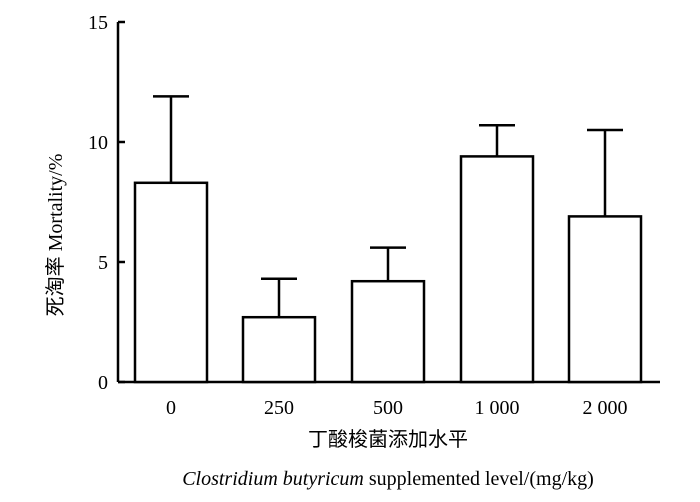 The image size is (700, 502). What do you see at coordinates (388, 408) in the screenshot?
I see `x-tick-label: 500` at bounding box center [388, 408].